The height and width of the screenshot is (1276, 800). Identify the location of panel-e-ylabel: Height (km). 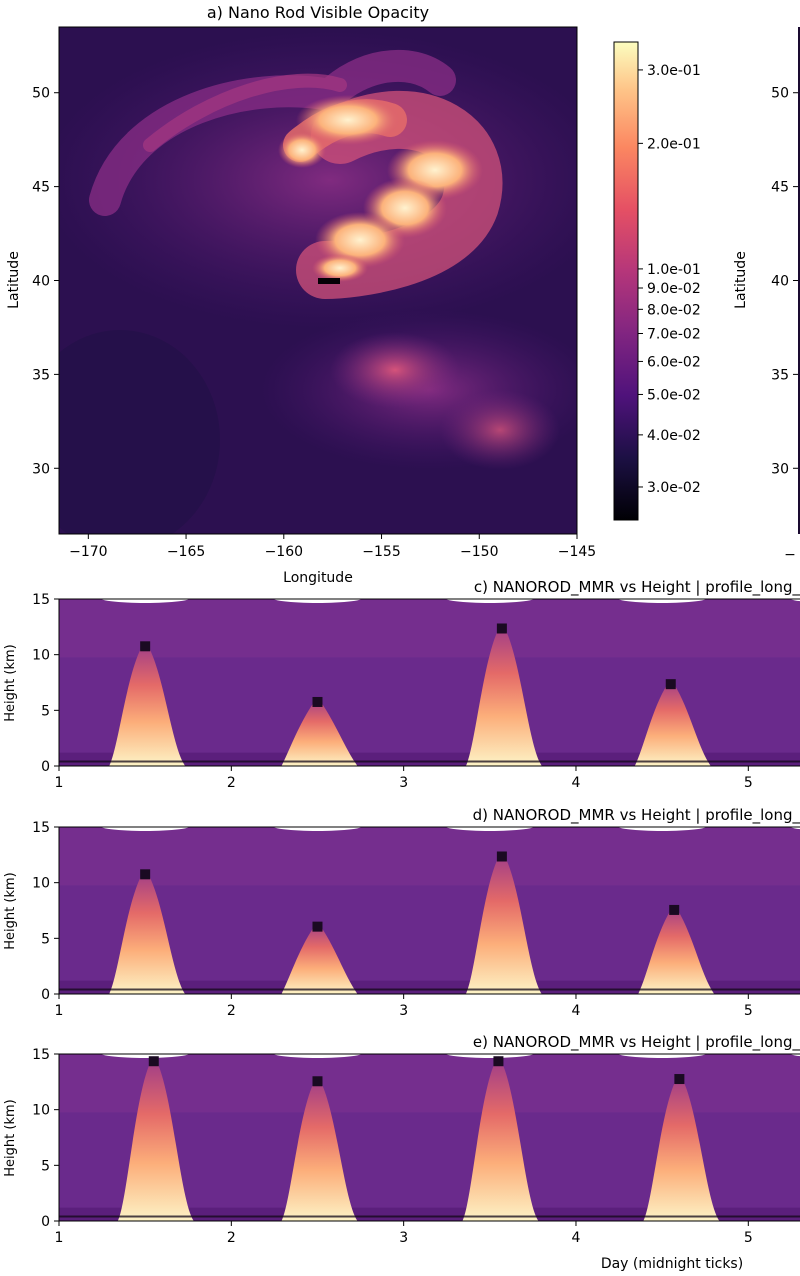
(10, 1137).